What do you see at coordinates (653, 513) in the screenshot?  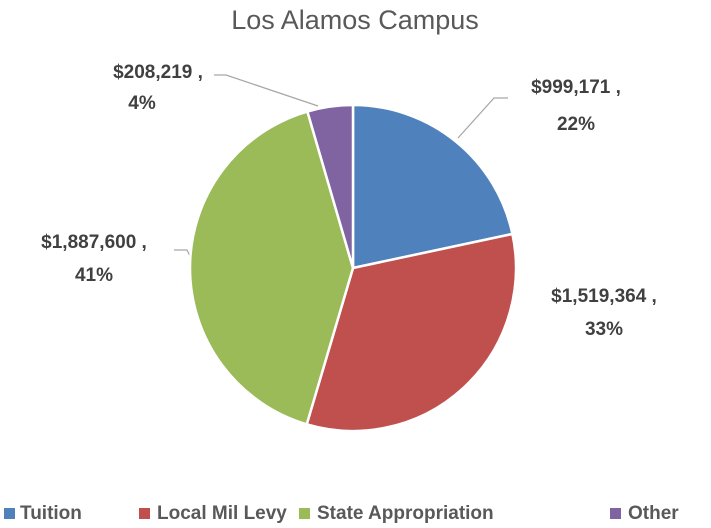 I see `legend-label: Other` at bounding box center [653, 513].